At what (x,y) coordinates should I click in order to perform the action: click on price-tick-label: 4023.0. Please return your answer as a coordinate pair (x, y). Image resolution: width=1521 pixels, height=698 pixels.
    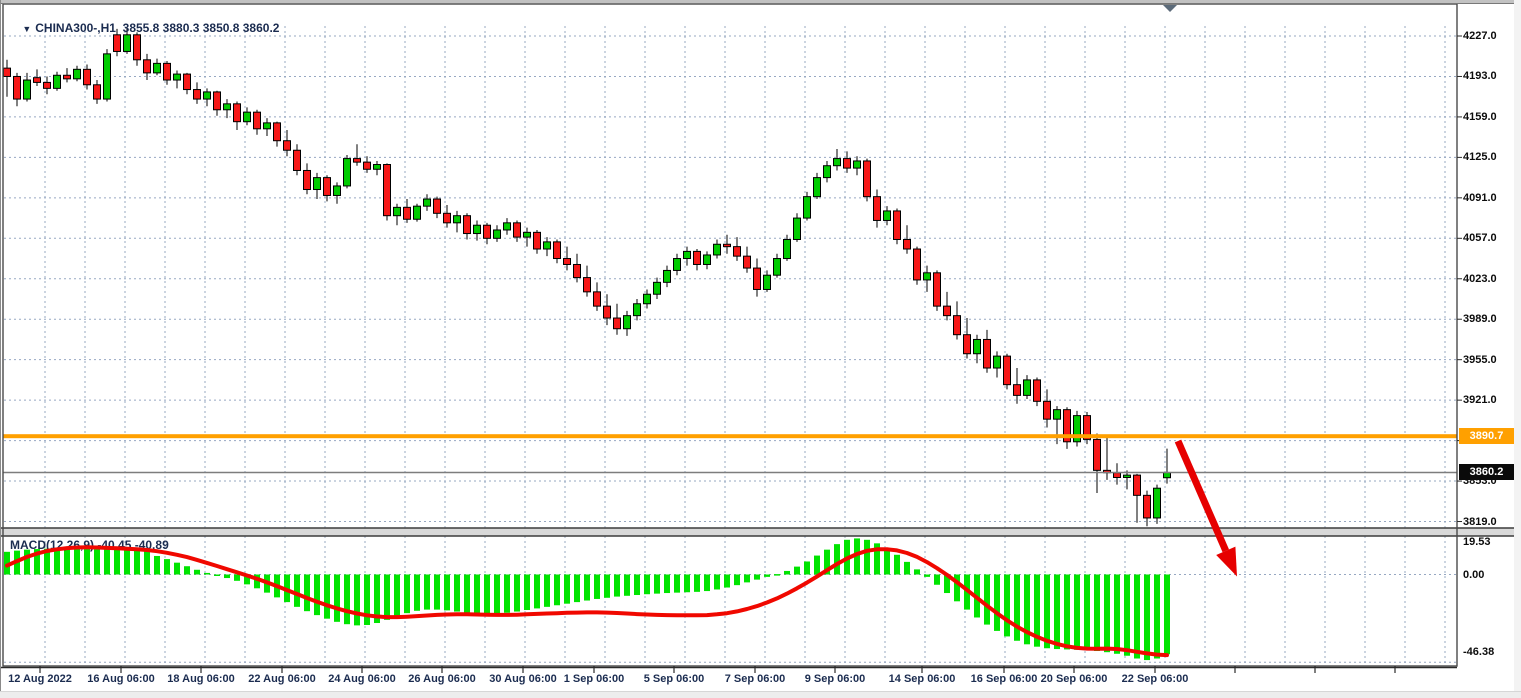
    Looking at the image, I should click on (1480, 278).